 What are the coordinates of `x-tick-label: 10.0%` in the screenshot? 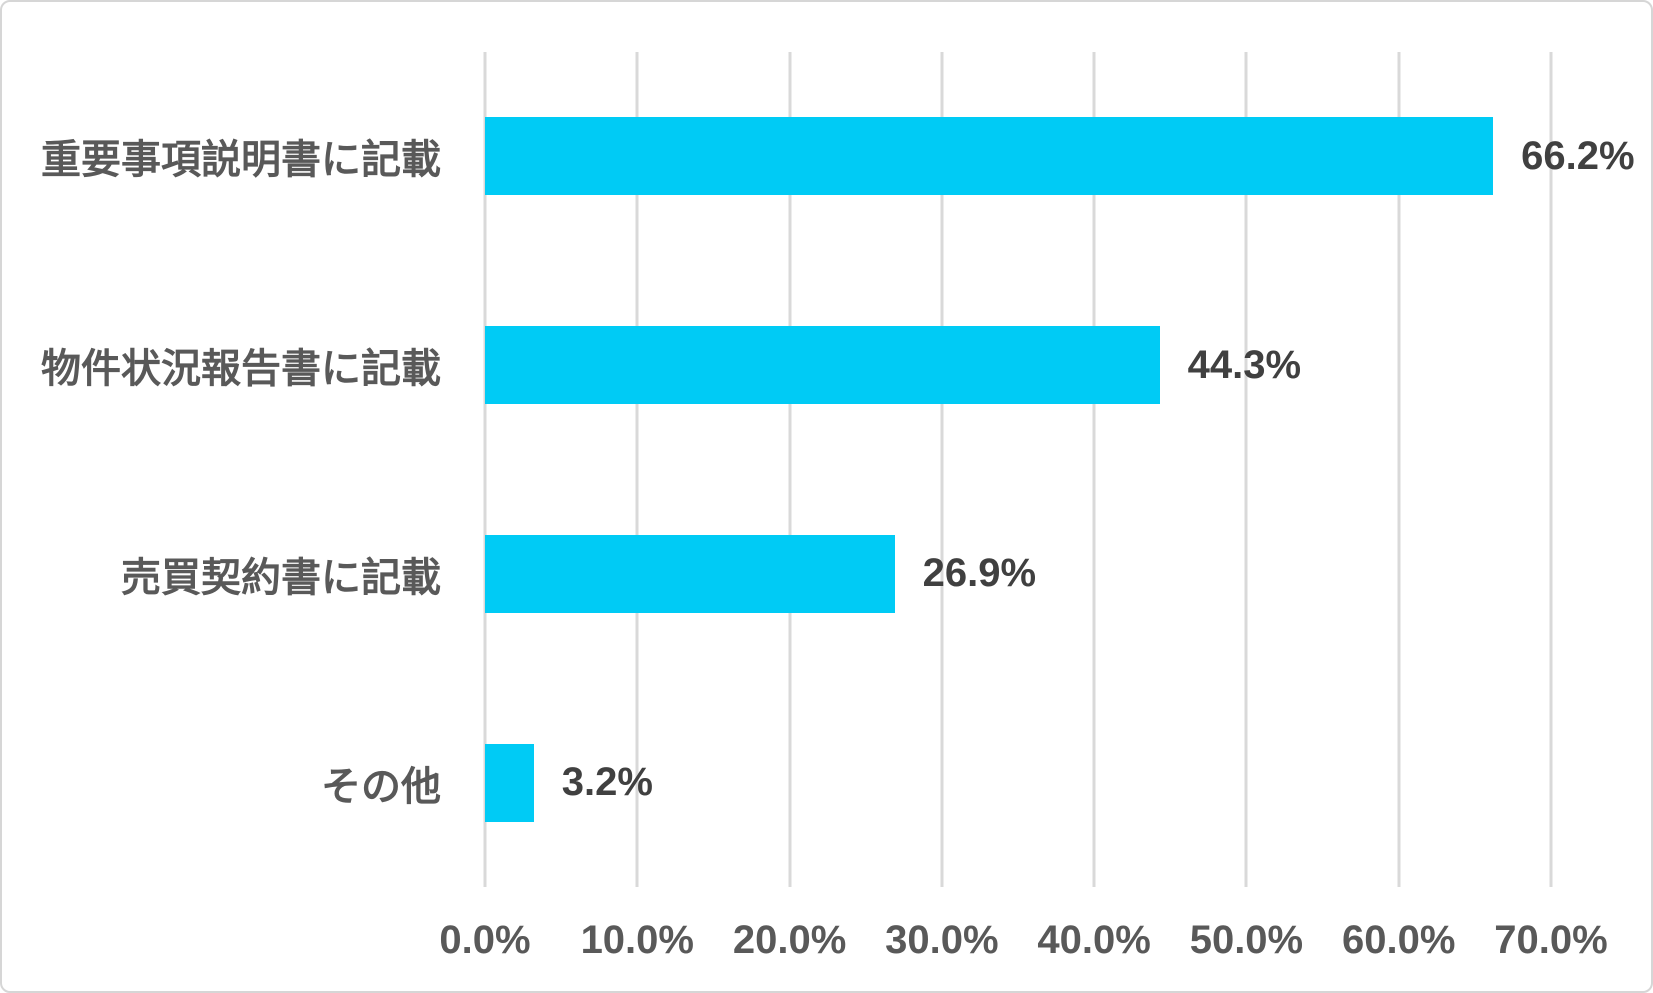 It's located at (637, 940).